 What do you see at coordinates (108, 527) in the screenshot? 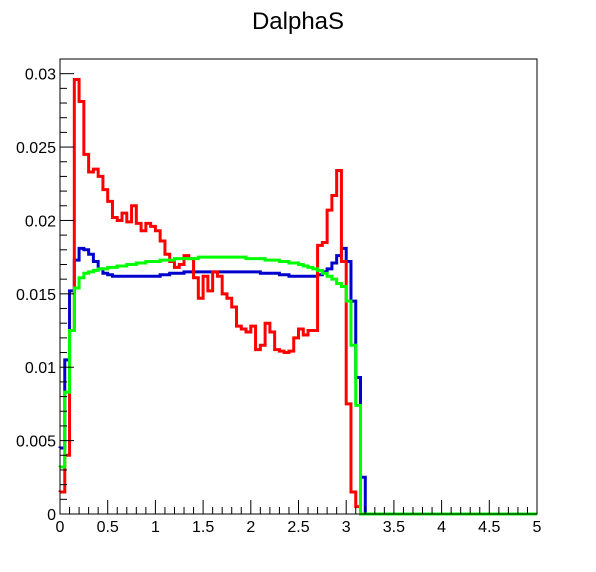
I see `x-tick-label: 0.5` at bounding box center [108, 527].